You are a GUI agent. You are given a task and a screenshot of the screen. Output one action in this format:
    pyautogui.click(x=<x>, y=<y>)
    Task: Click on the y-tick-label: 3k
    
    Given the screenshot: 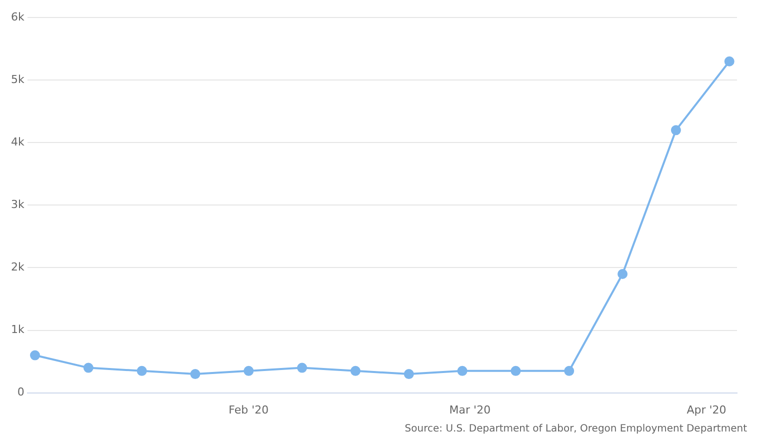 What is the action you would take?
    pyautogui.click(x=17, y=205)
    